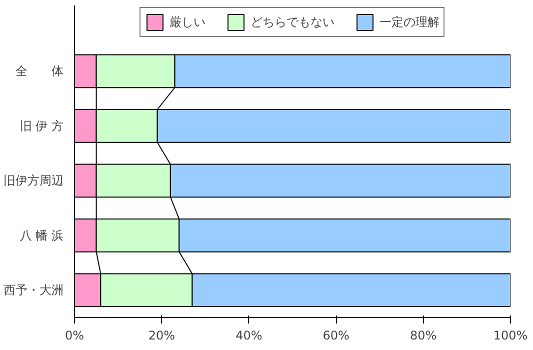 This screenshot has height=350, width=533. Describe the element at coordinates (410, 22) in the screenshot. I see `legend-label: 一定の理解` at that location.